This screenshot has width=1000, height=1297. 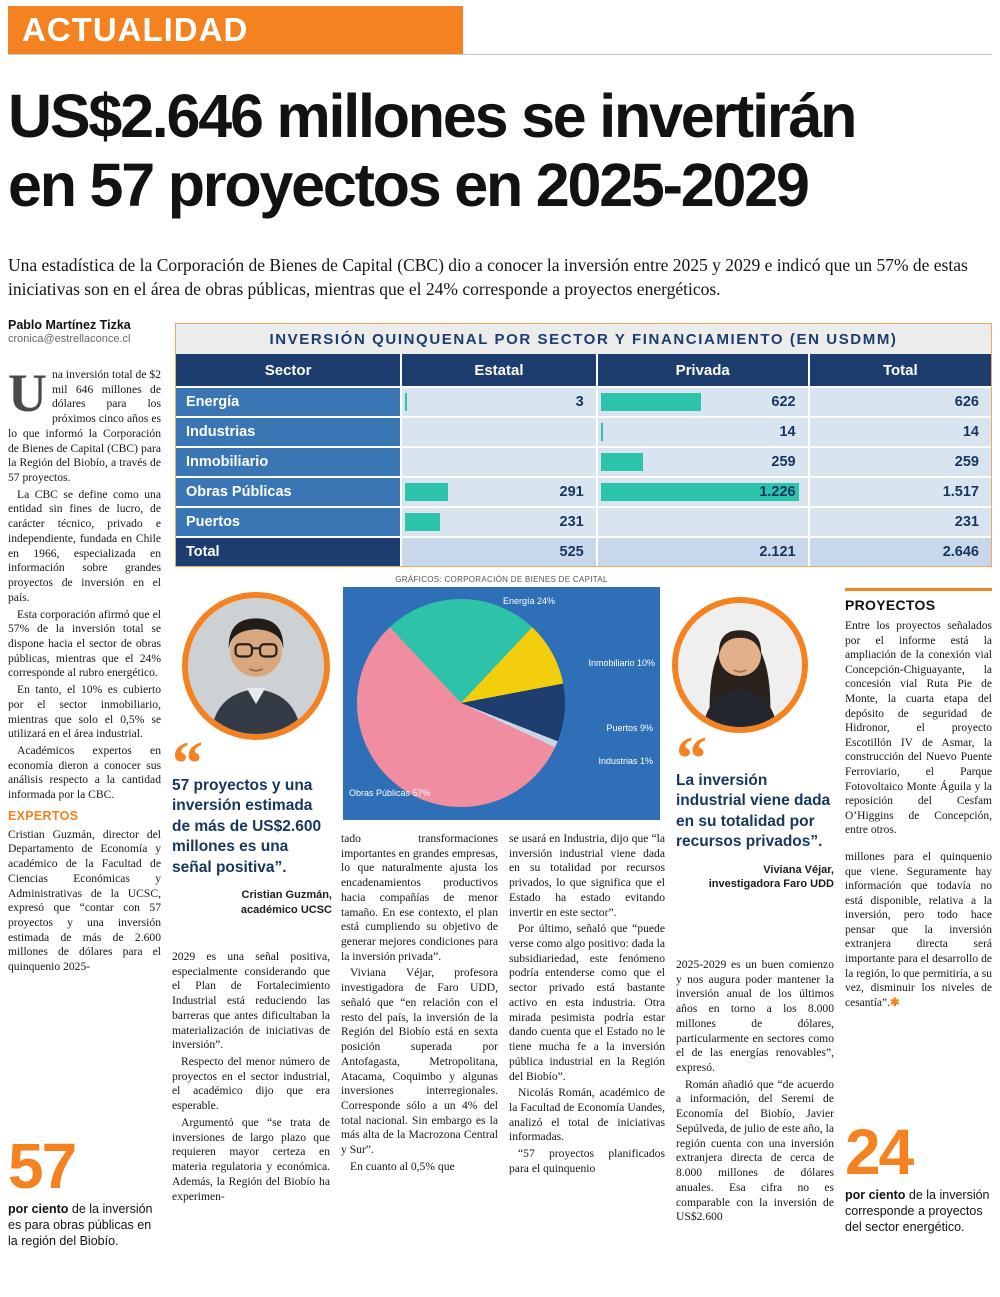 I want to click on pie-label-inmobiliario: Inmobiliario 10%, so click(x=621, y=663).